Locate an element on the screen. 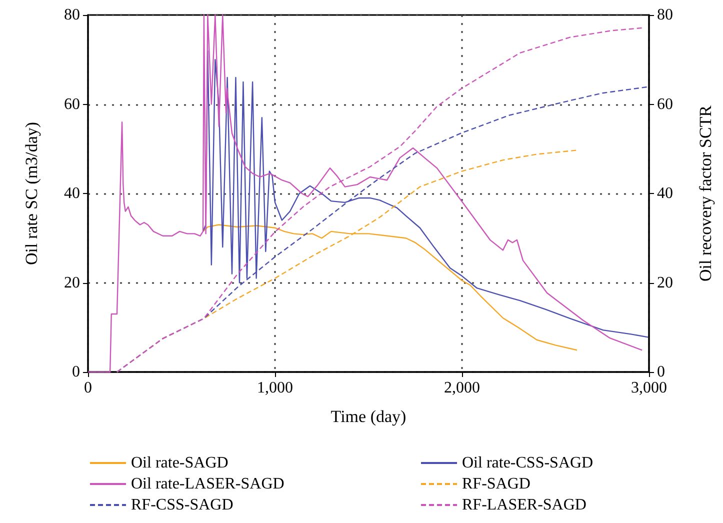  y2-tick-label: 0 is located at coordinates (661, 372).